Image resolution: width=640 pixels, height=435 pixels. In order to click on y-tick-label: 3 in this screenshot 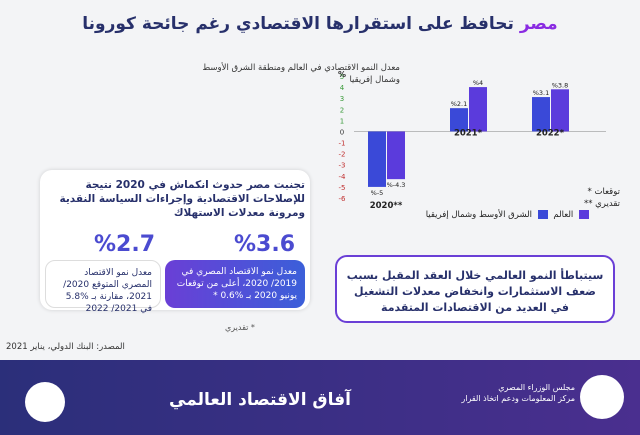, I will do `click(342, 99)`.